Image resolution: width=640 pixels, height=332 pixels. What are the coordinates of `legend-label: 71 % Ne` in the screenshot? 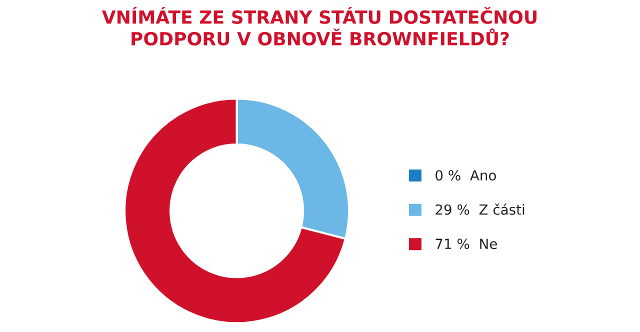 It's located at (466, 244).